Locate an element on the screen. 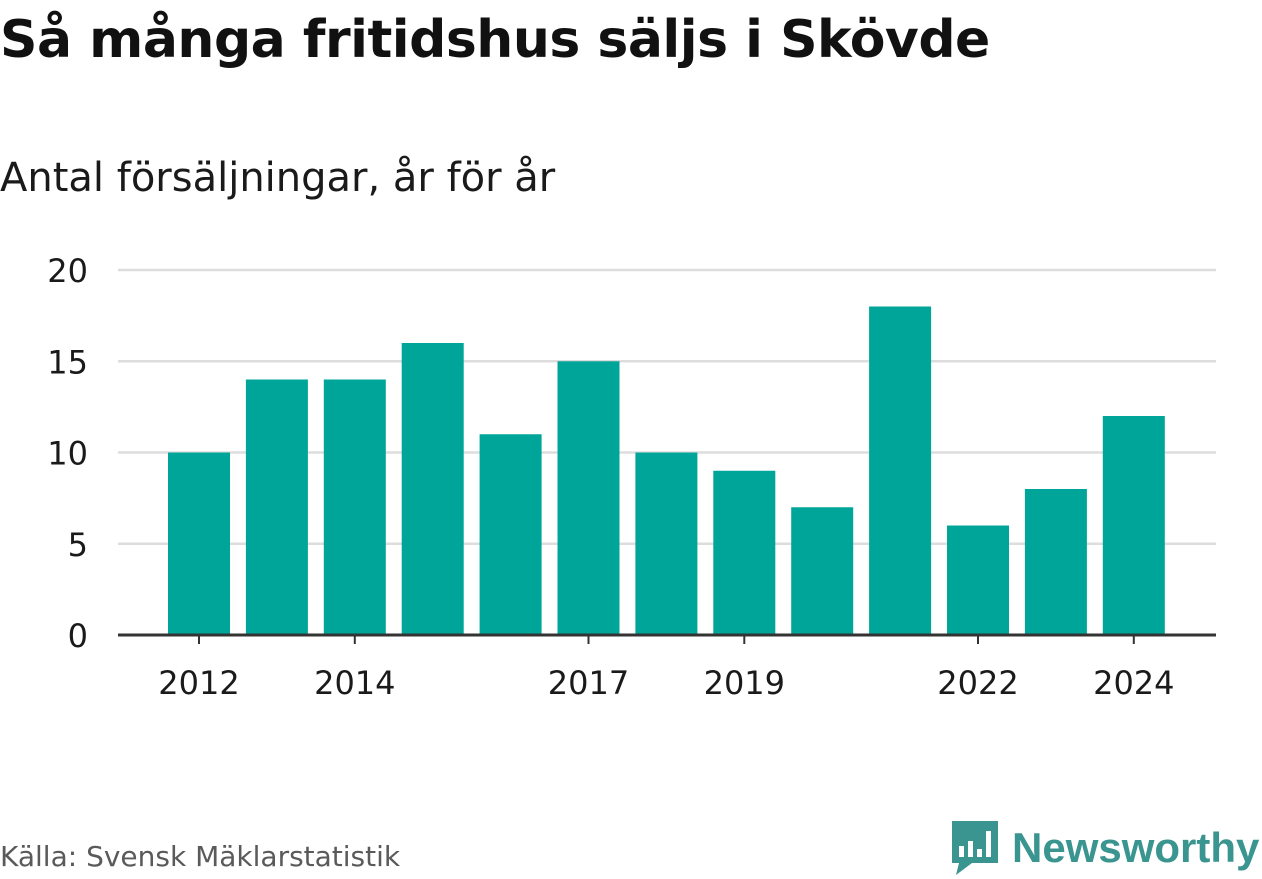 Image resolution: width=1262 pixels, height=879 pixels. x-tick-label: 2014 is located at coordinates (354, 683).